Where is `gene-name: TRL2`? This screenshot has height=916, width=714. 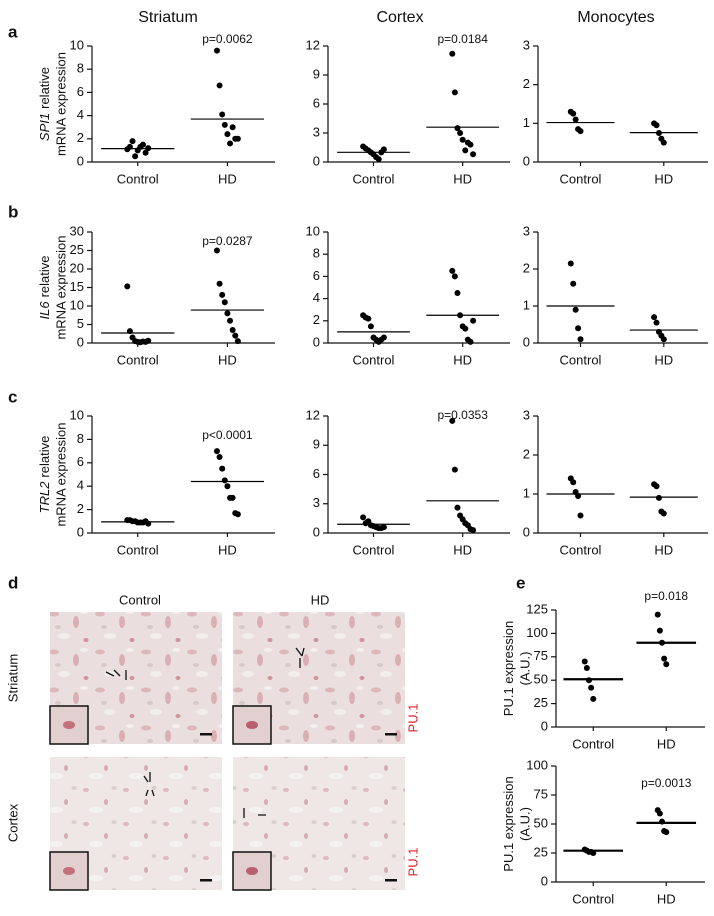 gene-name: TRL2 is located at coordinates (44, 497).